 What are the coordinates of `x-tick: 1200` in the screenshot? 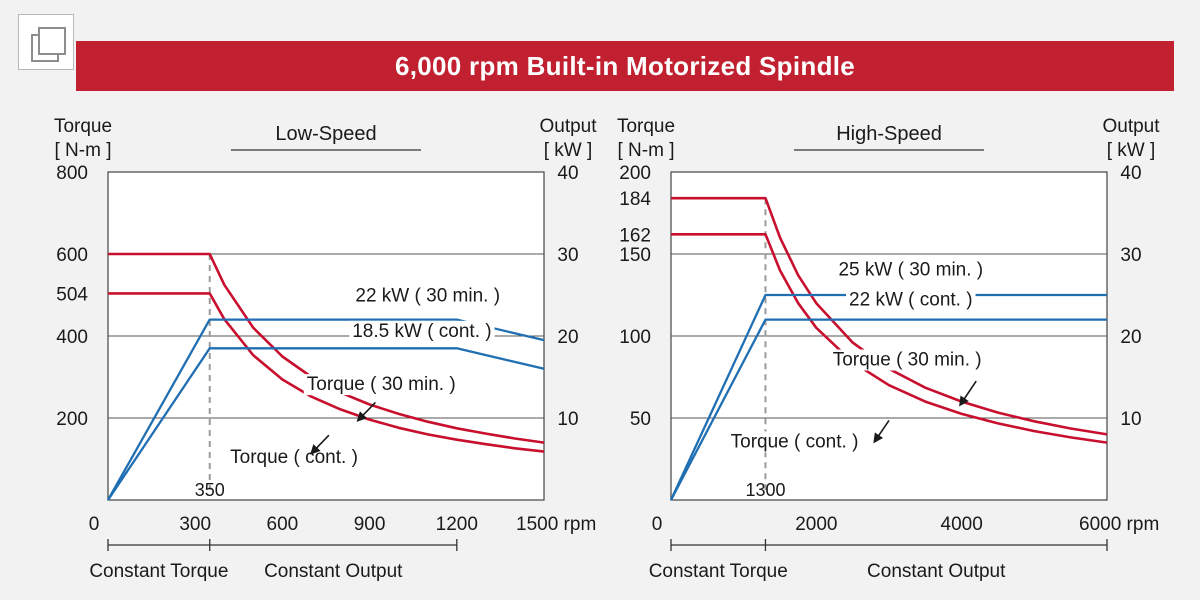 It's located at (457, 524).